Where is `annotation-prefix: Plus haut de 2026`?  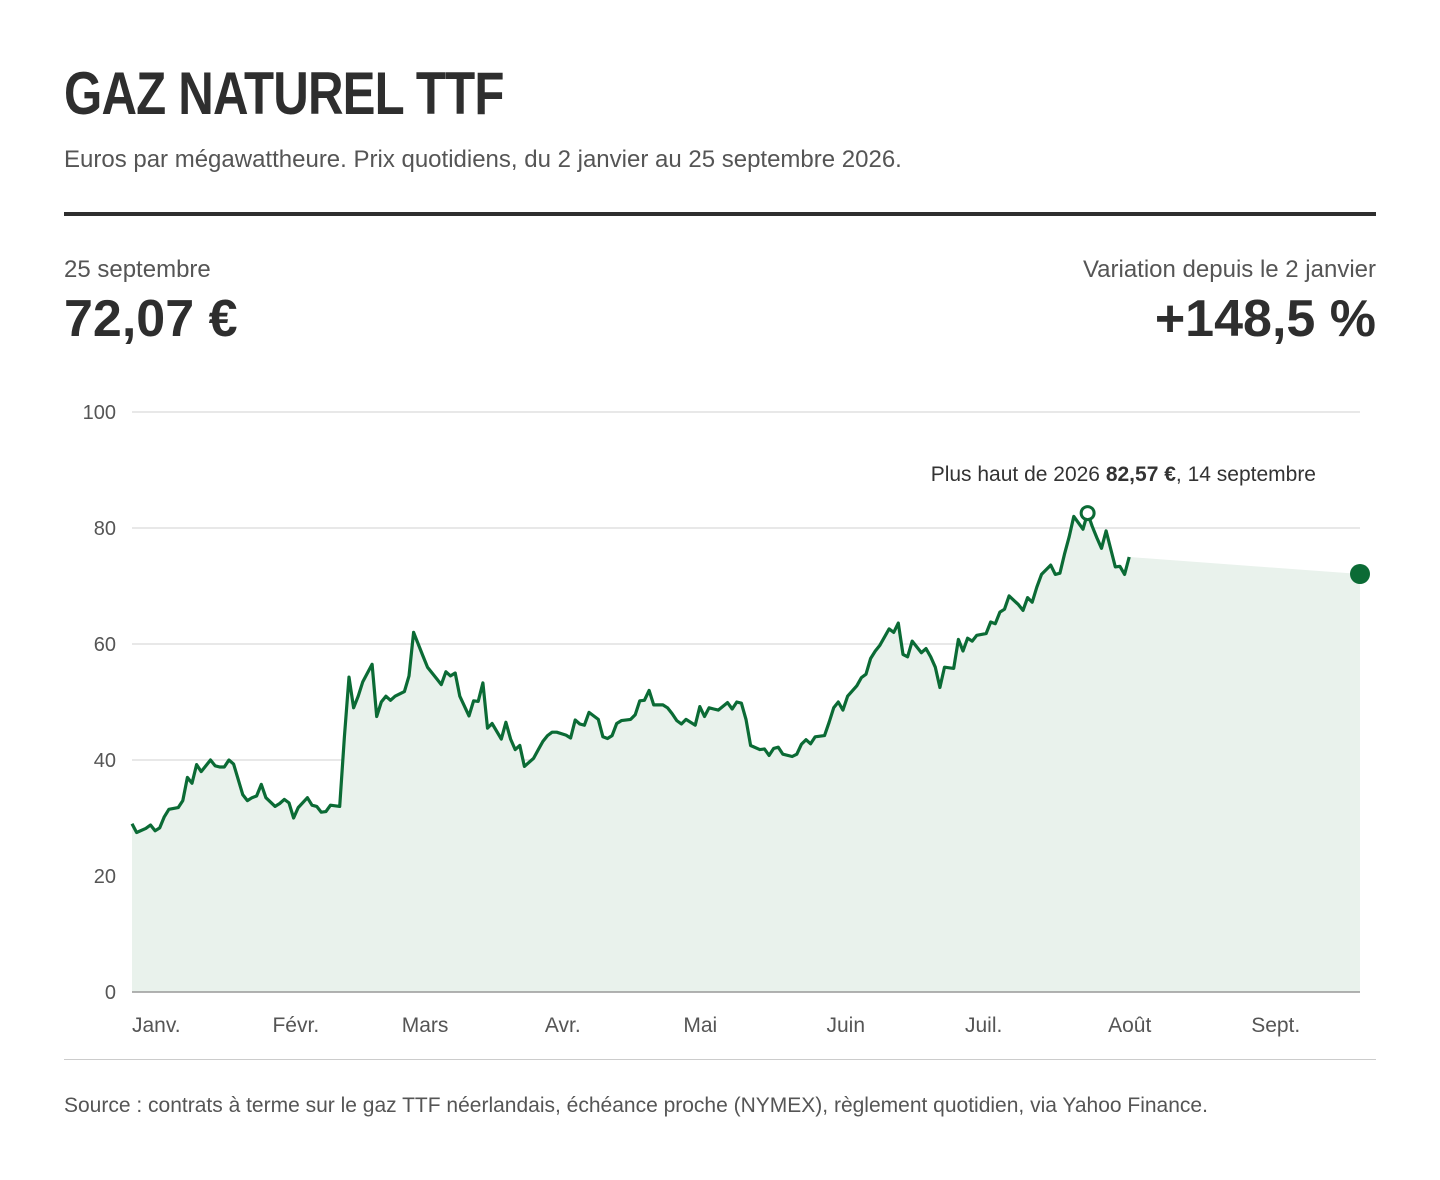 annotation-prefix: Plus haut de 2026 is located at coordinates (1018, 474).